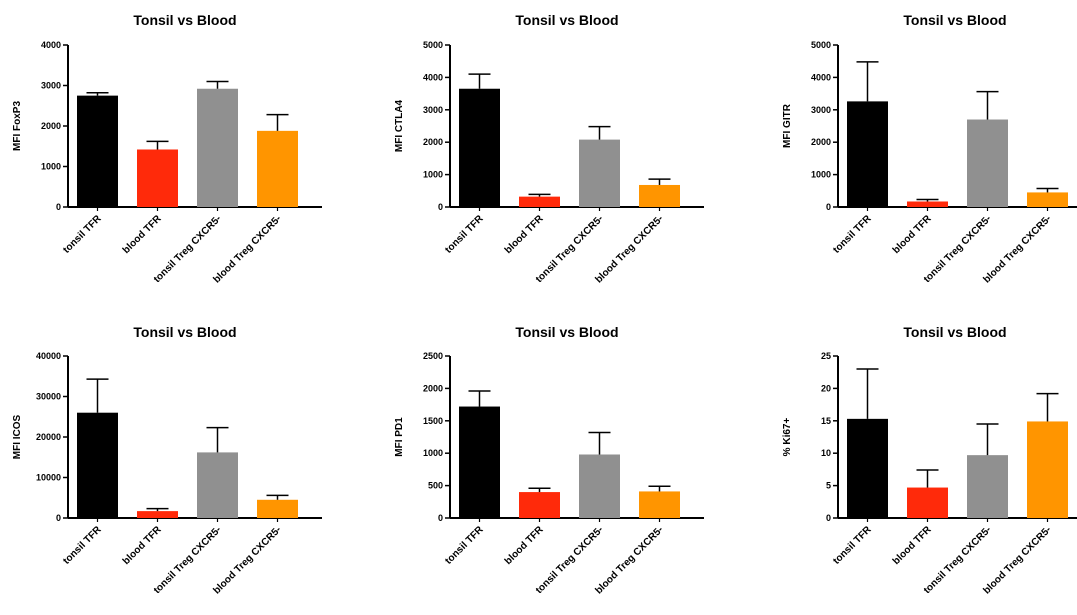  What do you see at coordinates (826, 356) in the screenshot?
I see `y-tick-label: 25` at bounding box center [826, 356].